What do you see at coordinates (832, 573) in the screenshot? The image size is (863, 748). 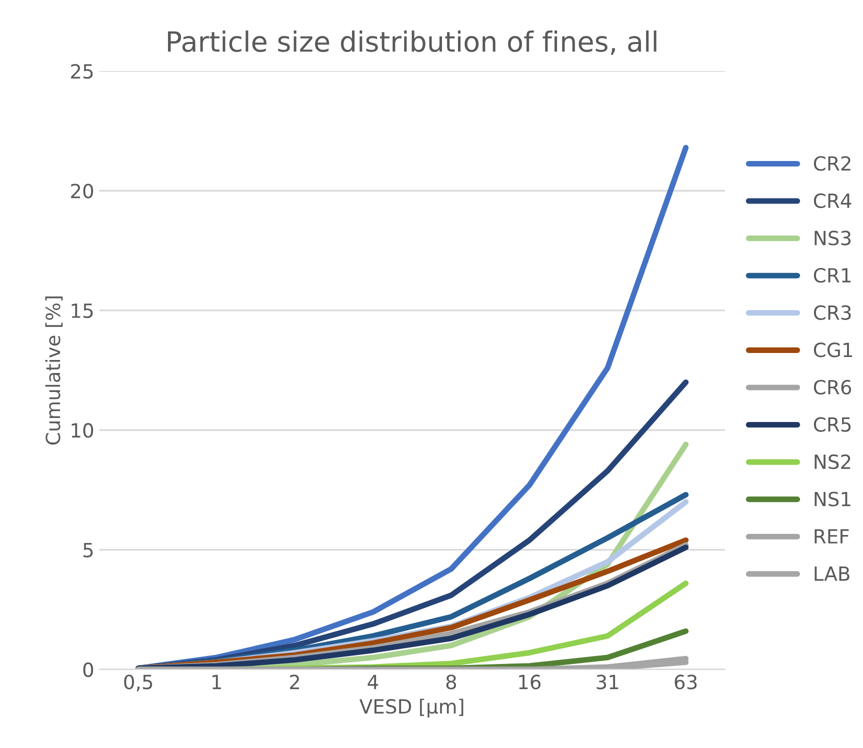 I see `legend-label: LAB` at bounding box center [832, 573].